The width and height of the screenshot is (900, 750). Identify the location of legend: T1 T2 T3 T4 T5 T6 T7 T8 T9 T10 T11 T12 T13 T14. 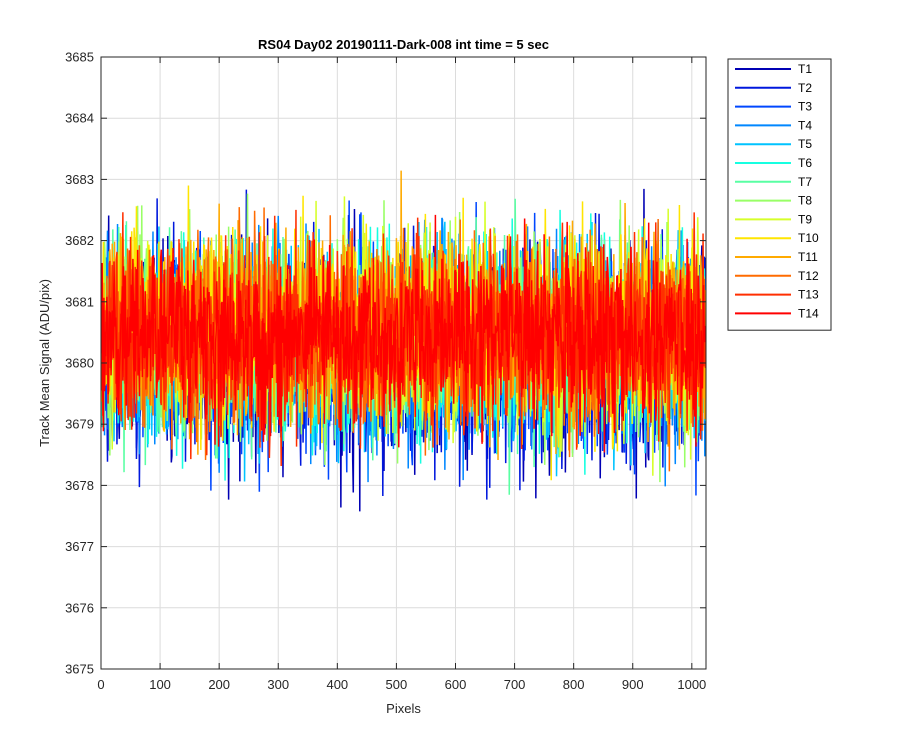
(779, 194).